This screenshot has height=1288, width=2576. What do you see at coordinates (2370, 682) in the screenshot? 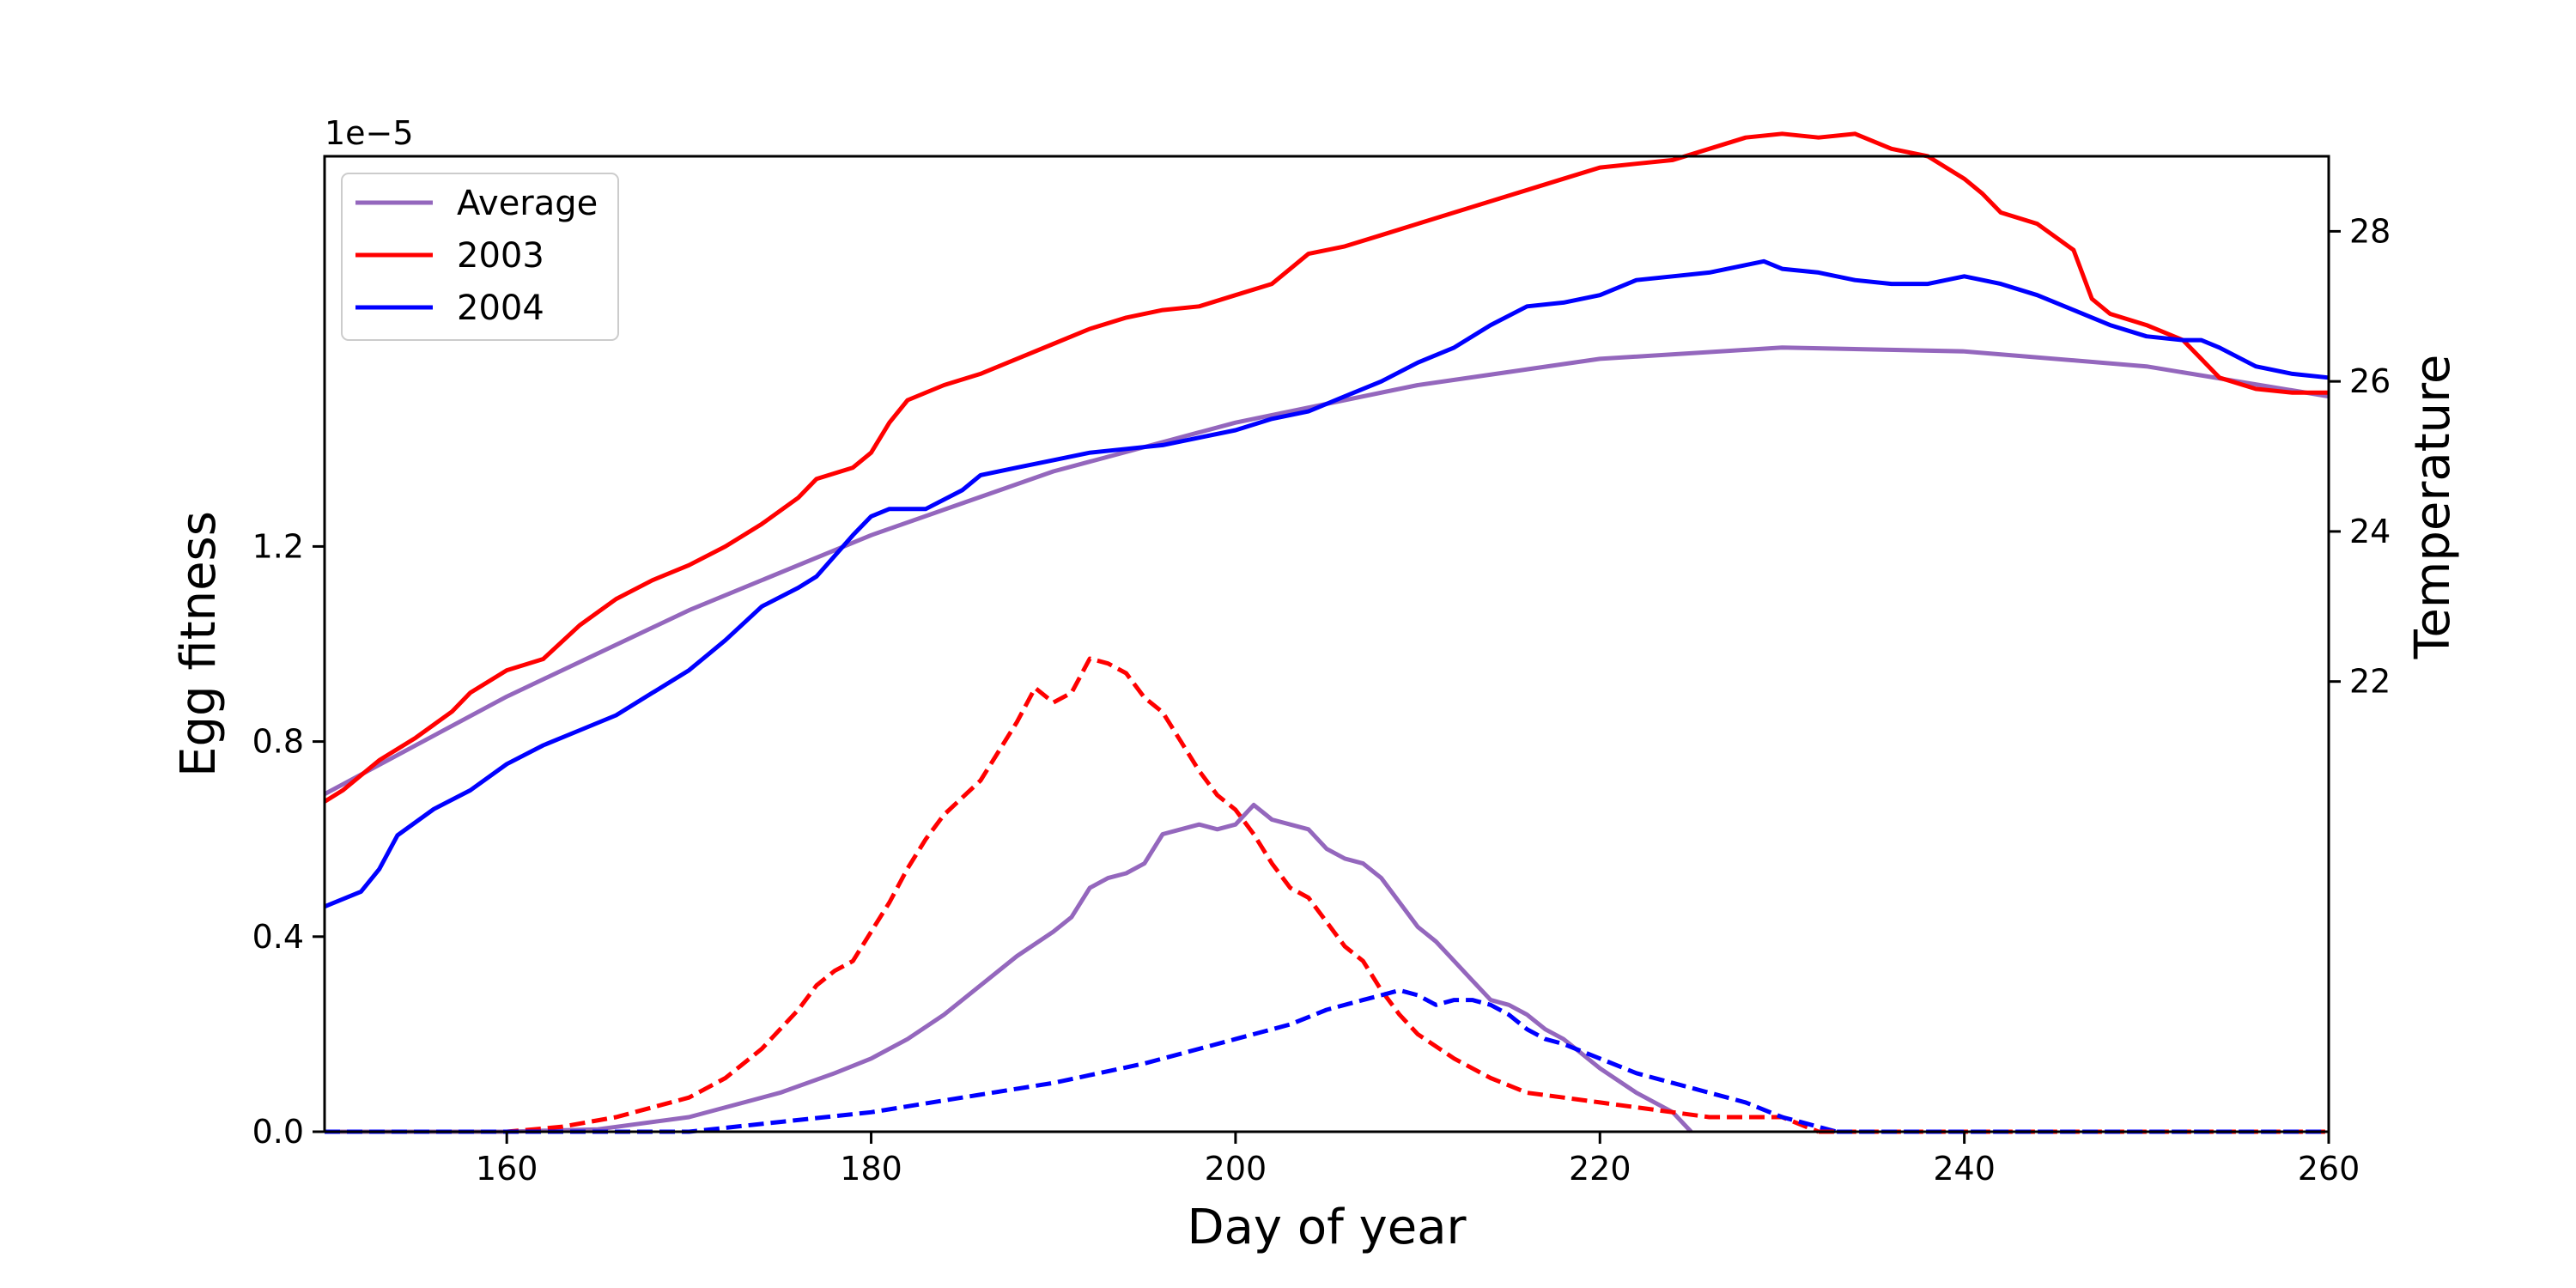
I see `y2-tick-label-22: 22` at bounding box center [2370, 682].